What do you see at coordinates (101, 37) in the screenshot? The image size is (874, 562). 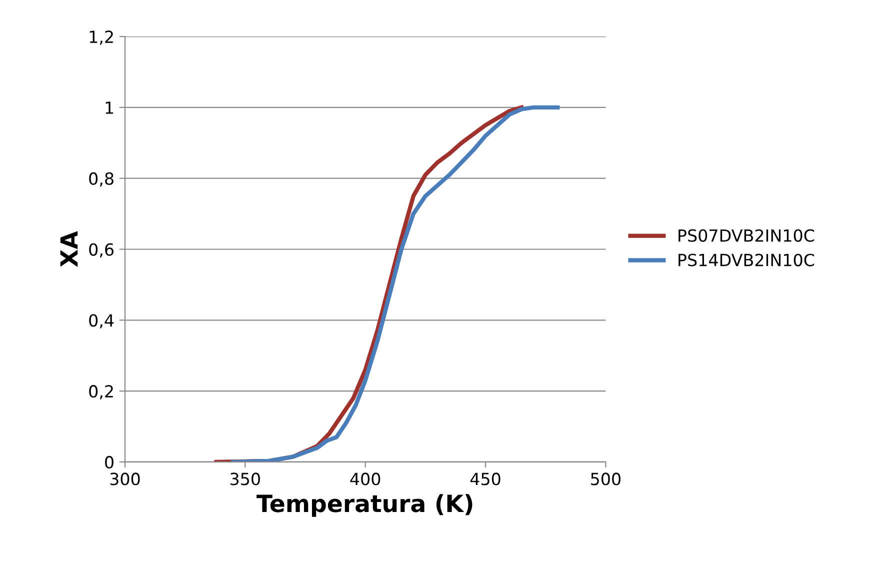 I see `y-tick-label: 1,2` at bounding box center [101, 37].